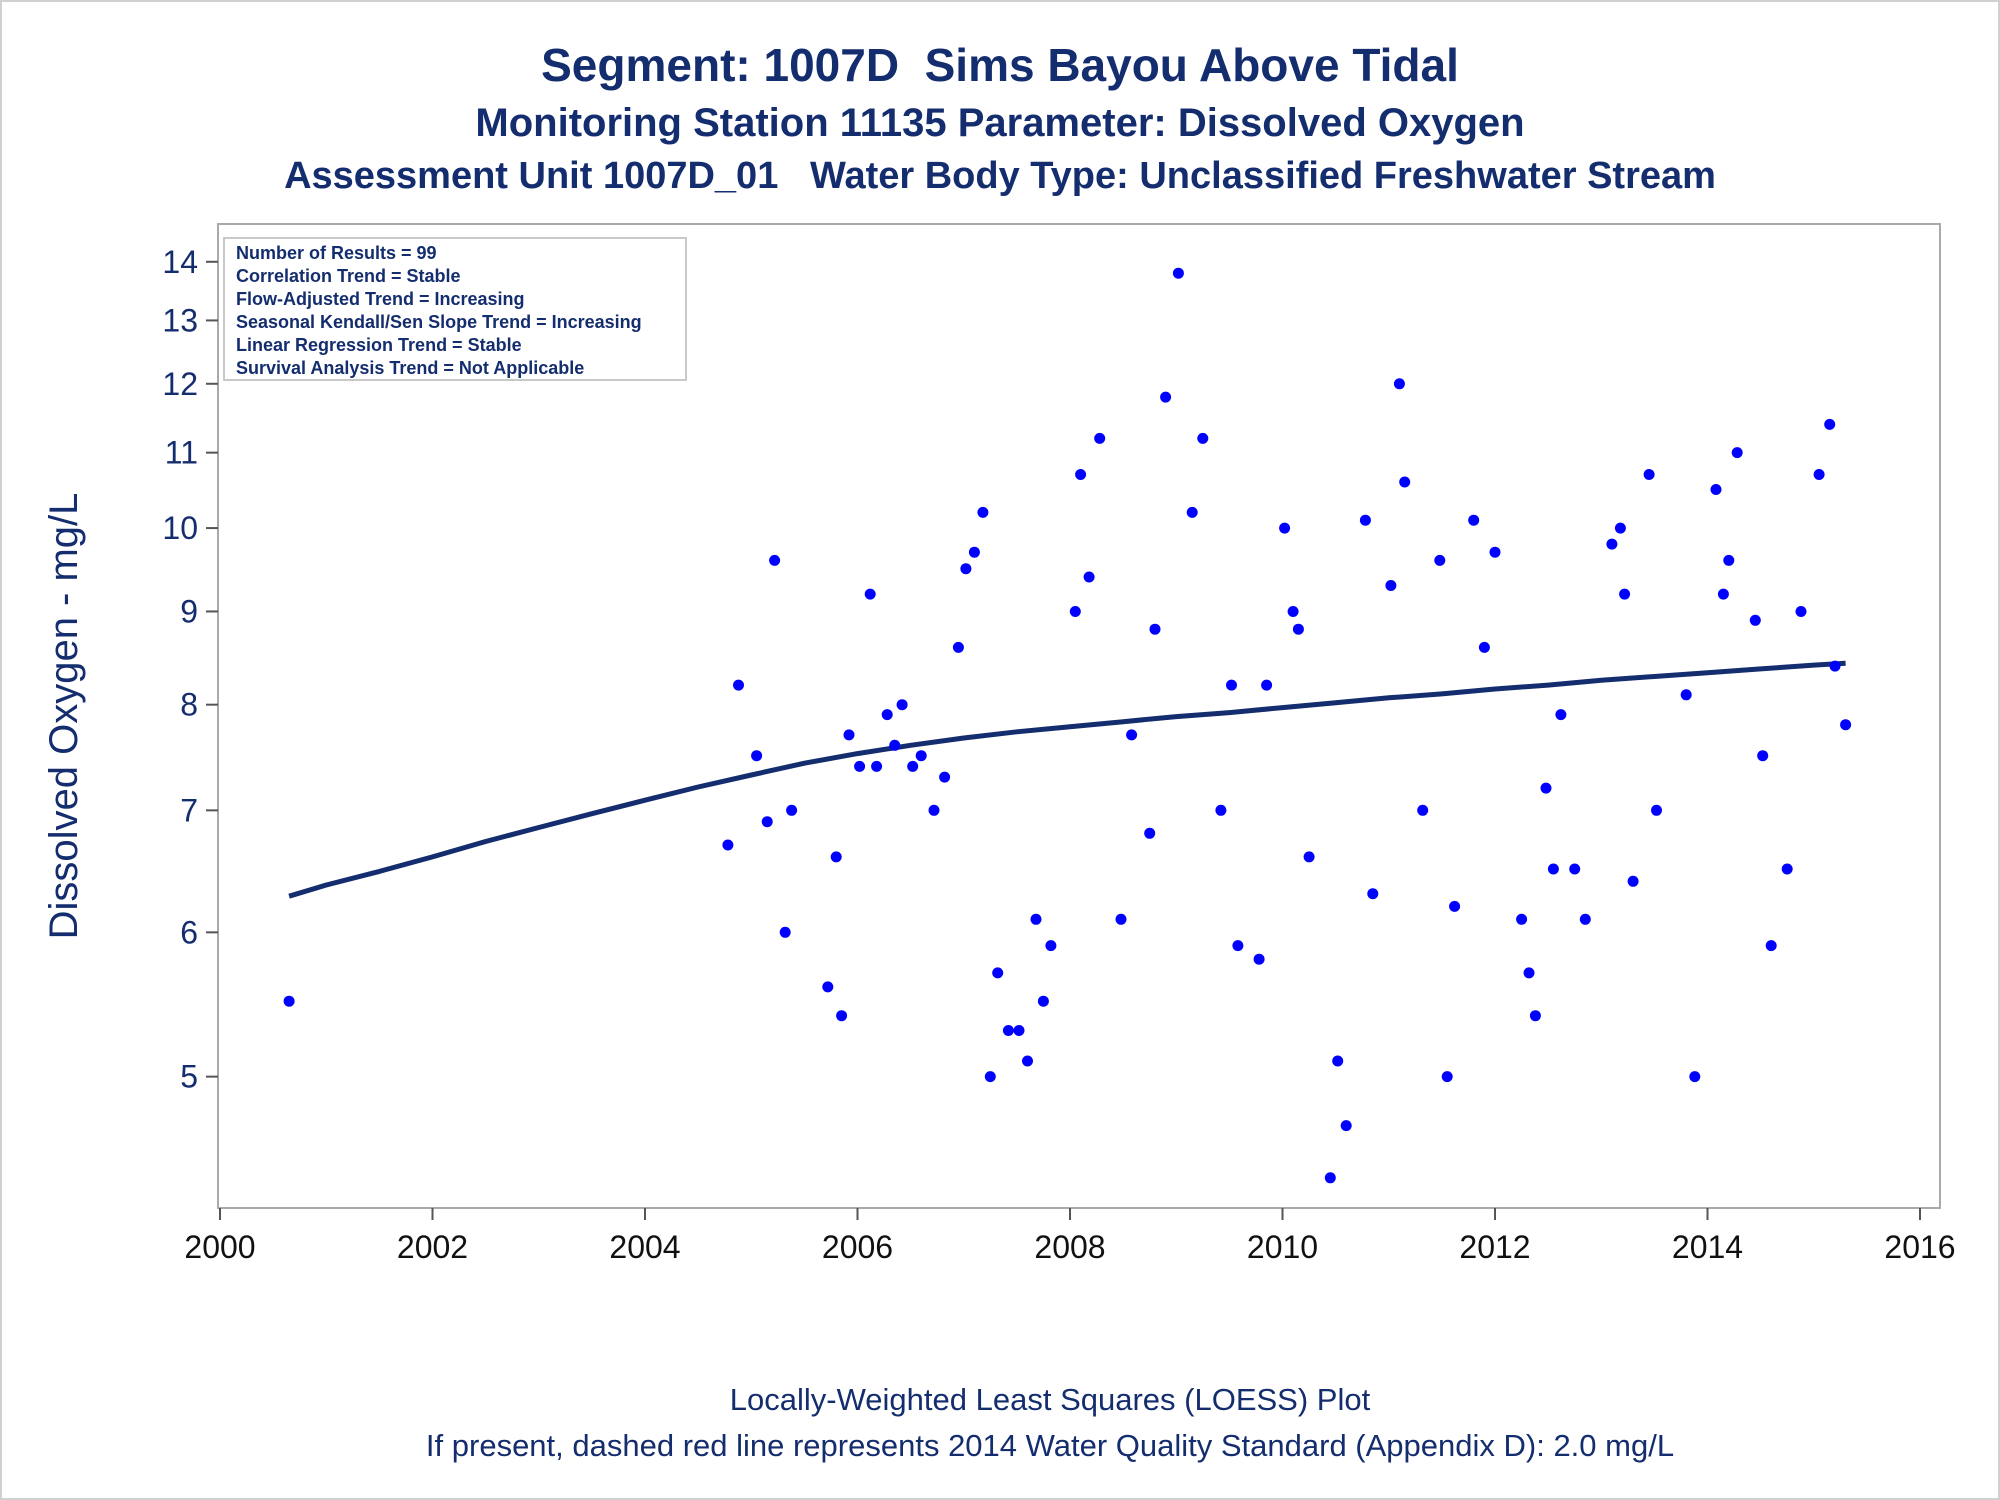 The height and width of the screenshot is (1500, 2000). What do you see at coordinates (1067, 779) in the screenshot?
I see `loess-series` at bounding box center [1067, 779].